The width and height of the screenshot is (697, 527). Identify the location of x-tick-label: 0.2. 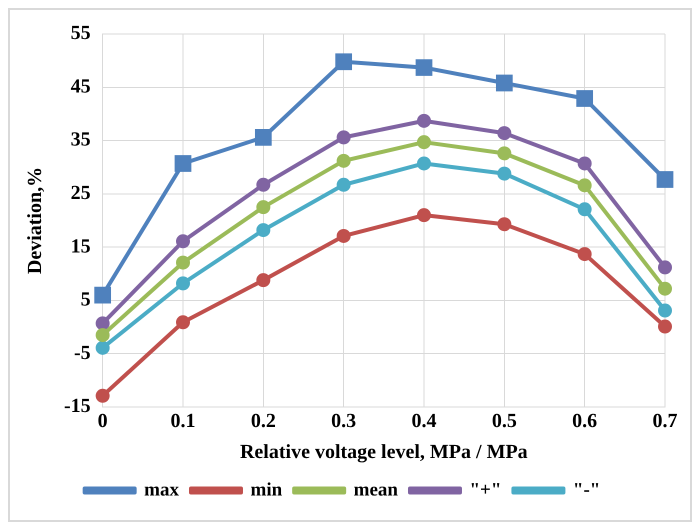
(263, 421).